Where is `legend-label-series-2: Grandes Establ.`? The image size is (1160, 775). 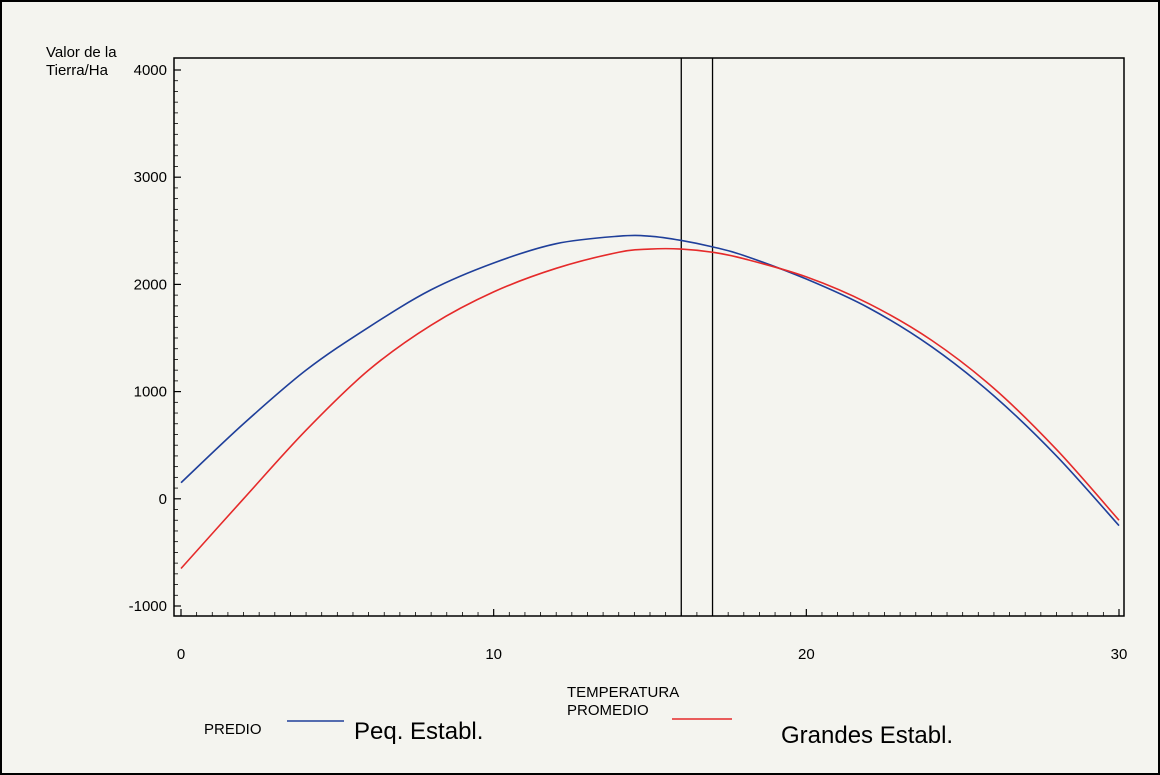
legend-label-series-2: Grandes Establ. is located at coordinates (867, 735).